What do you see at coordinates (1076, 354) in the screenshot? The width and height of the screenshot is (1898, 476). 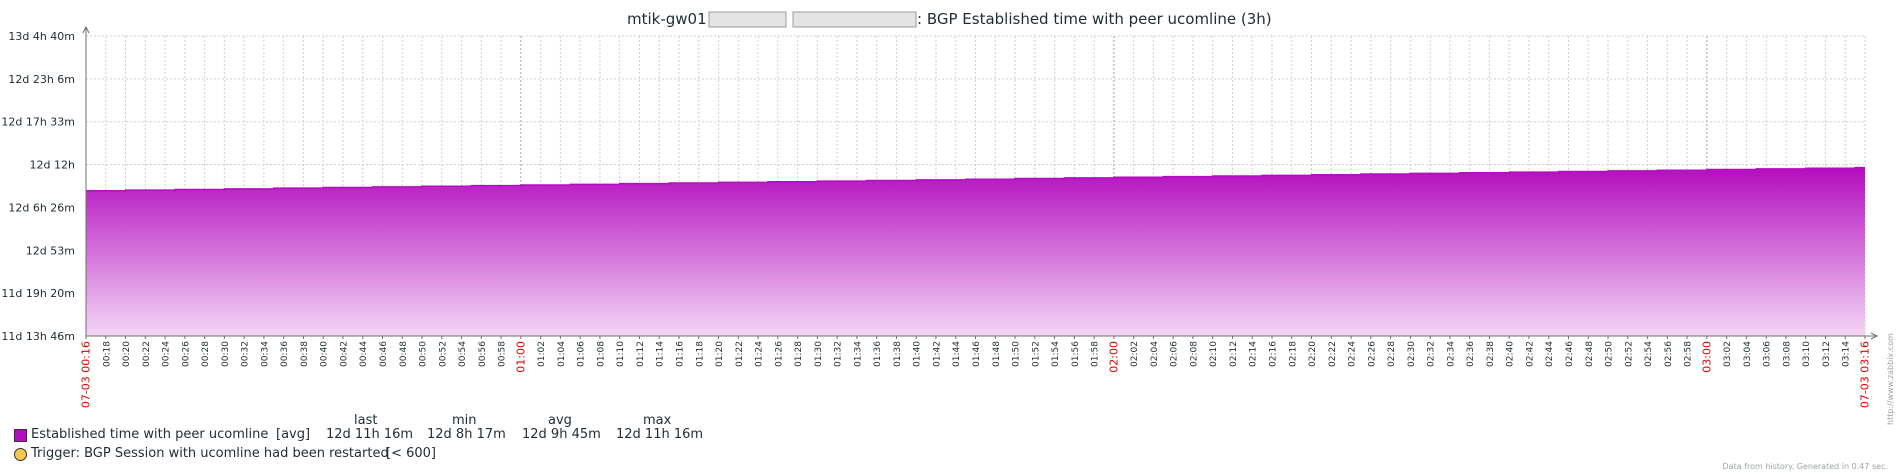 I see `x-tick-label: 01:56` at bounding box center [1076, 354].